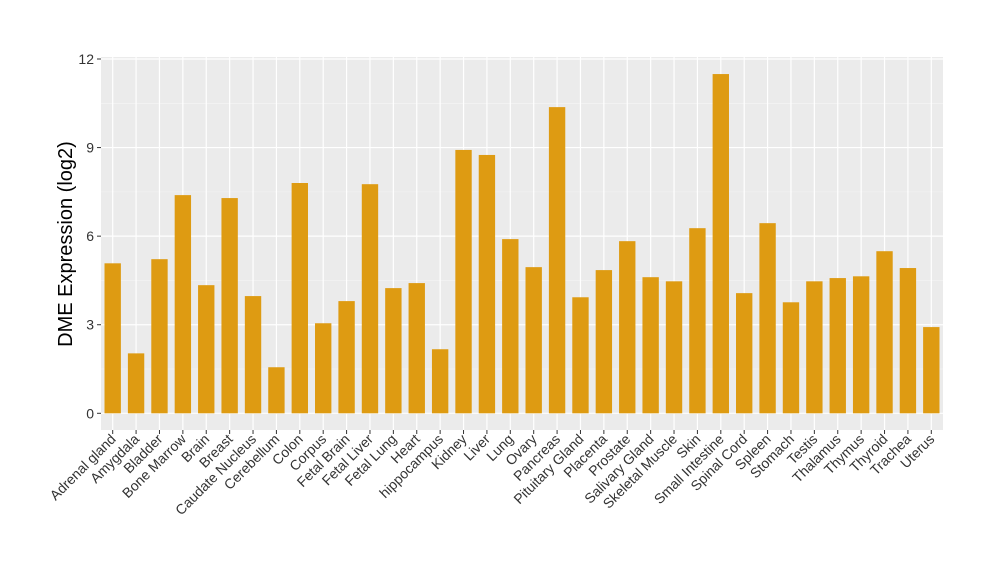 Image resolution: width=1000 pixels, height=585 pixels. I want to click on y-tick-label: 3, so click(90, 325).